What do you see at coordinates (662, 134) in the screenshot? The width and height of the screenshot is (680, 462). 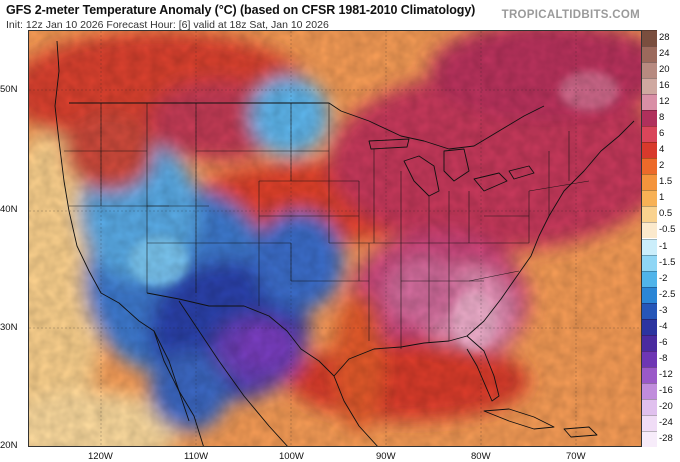 I see `colorbar-label: 6` at bounding box center [662, 134].